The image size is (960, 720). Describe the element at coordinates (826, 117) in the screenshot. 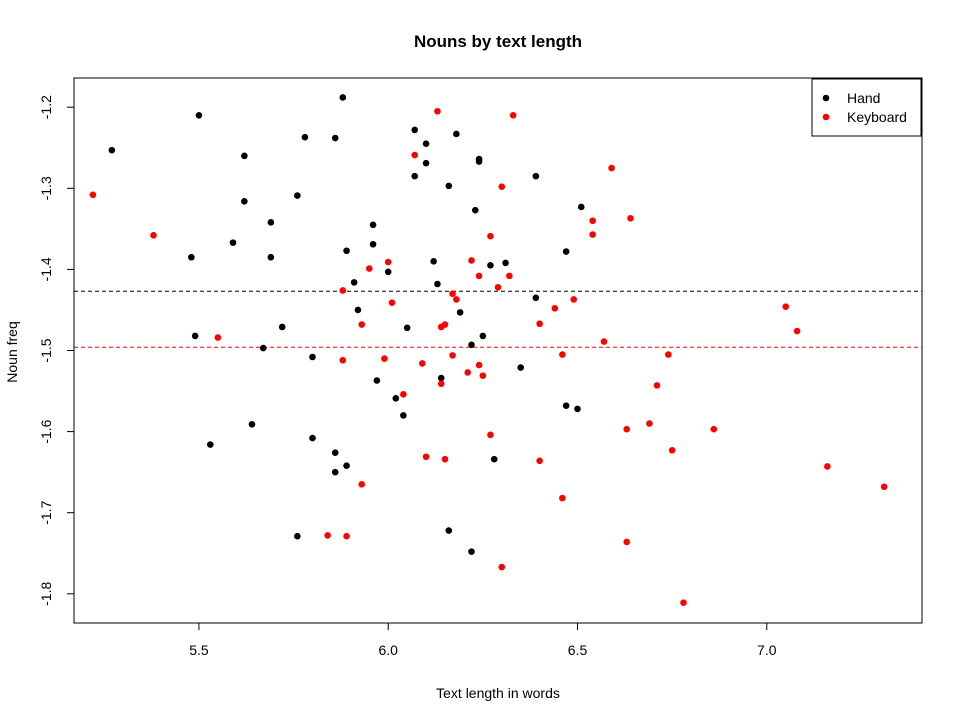

I see `legend-marker-keyboard` at that location.